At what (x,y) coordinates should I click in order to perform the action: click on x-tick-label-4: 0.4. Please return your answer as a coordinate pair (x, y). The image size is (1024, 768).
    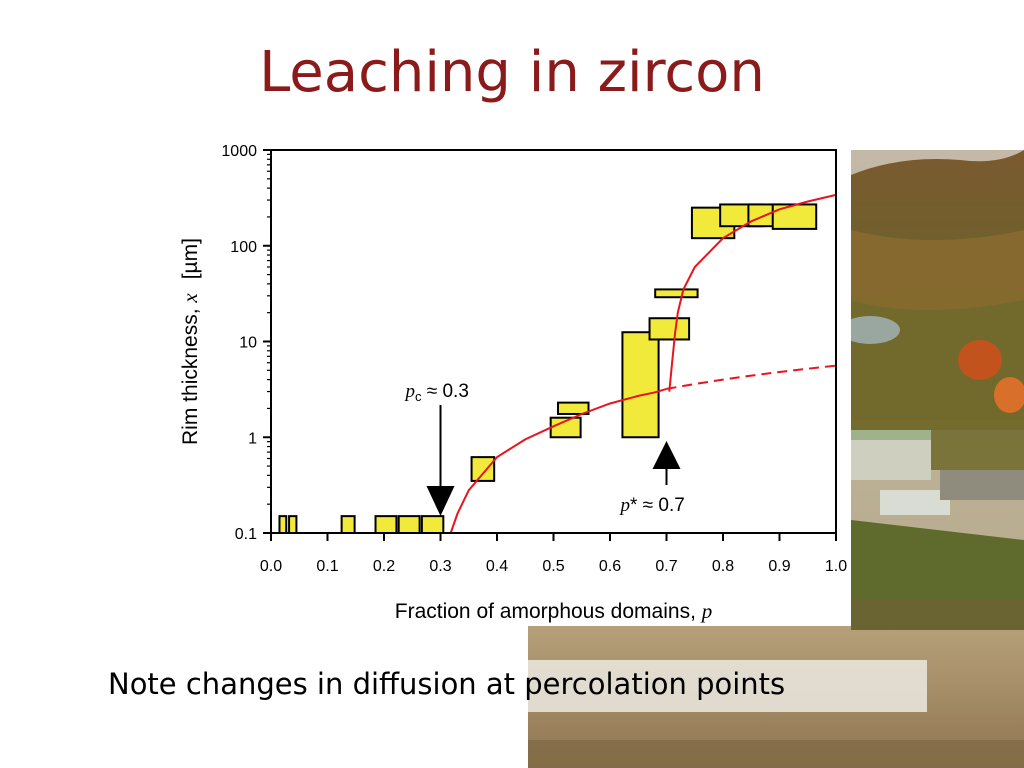
    Looking at the image, I should click on (497, 566).